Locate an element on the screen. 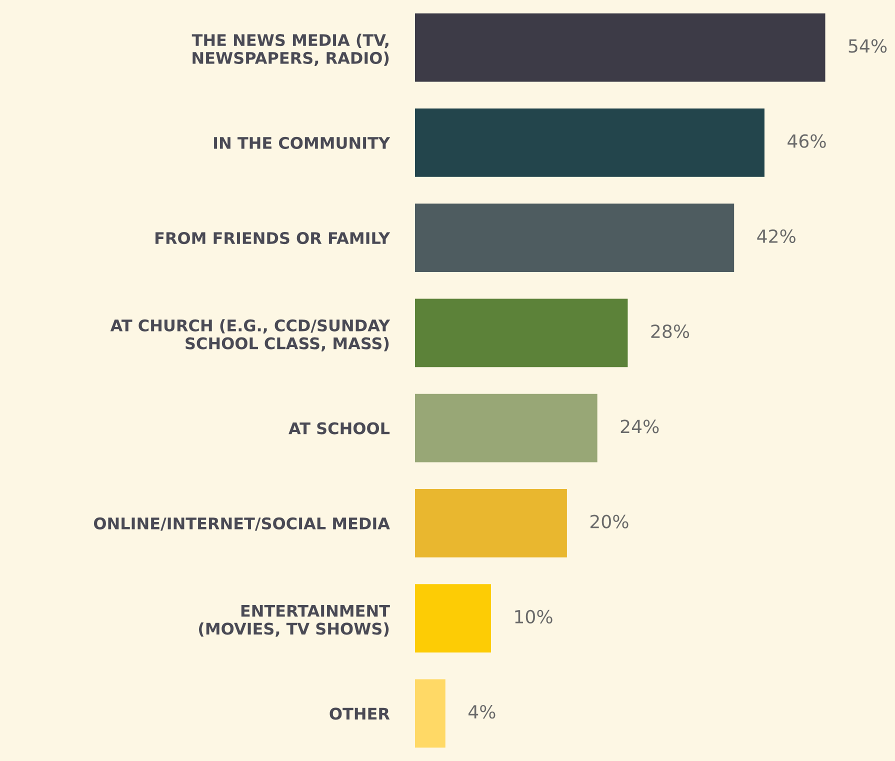  y-tick-label: ENTERTAINMENT (MOVIES, TV SHOWS) is located at coordinates (294, 621).